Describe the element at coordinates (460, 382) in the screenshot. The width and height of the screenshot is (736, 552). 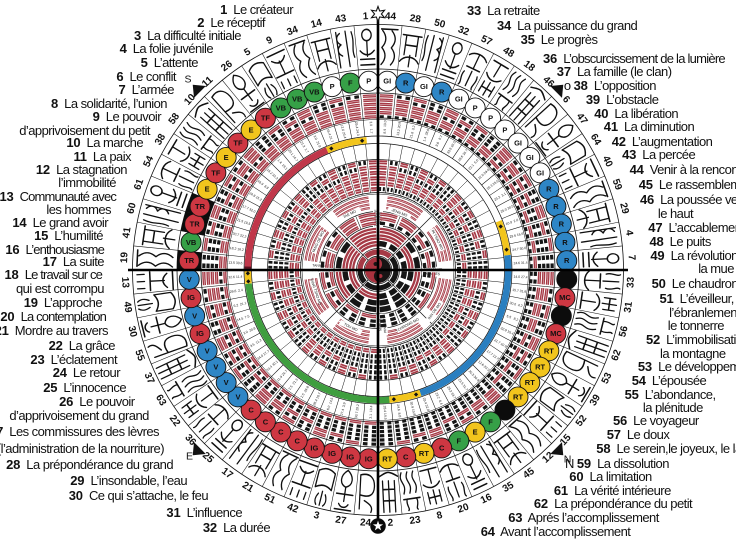
I see `svg-text: 23.5` at that location.